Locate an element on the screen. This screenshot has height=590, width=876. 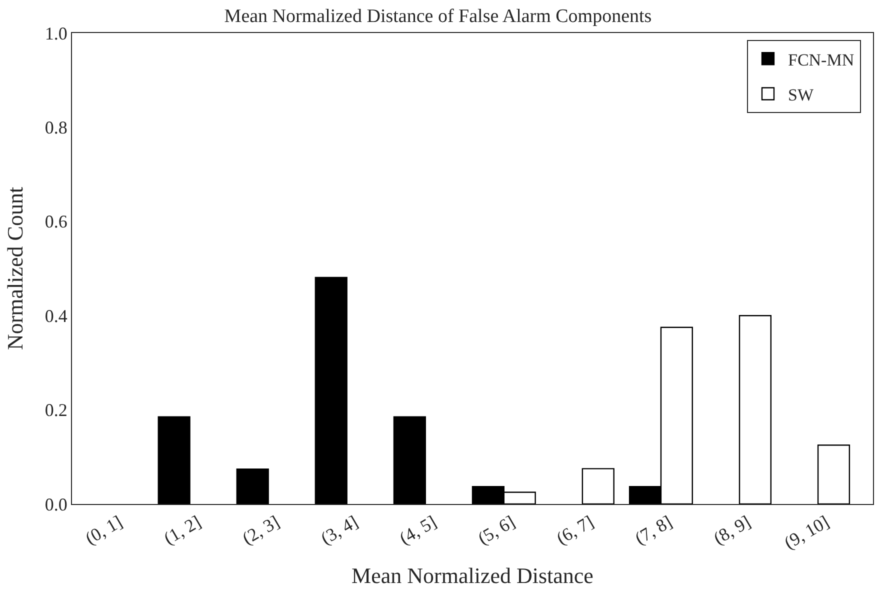
legend-label: FCN-MN is located at coordinates (821, 60).